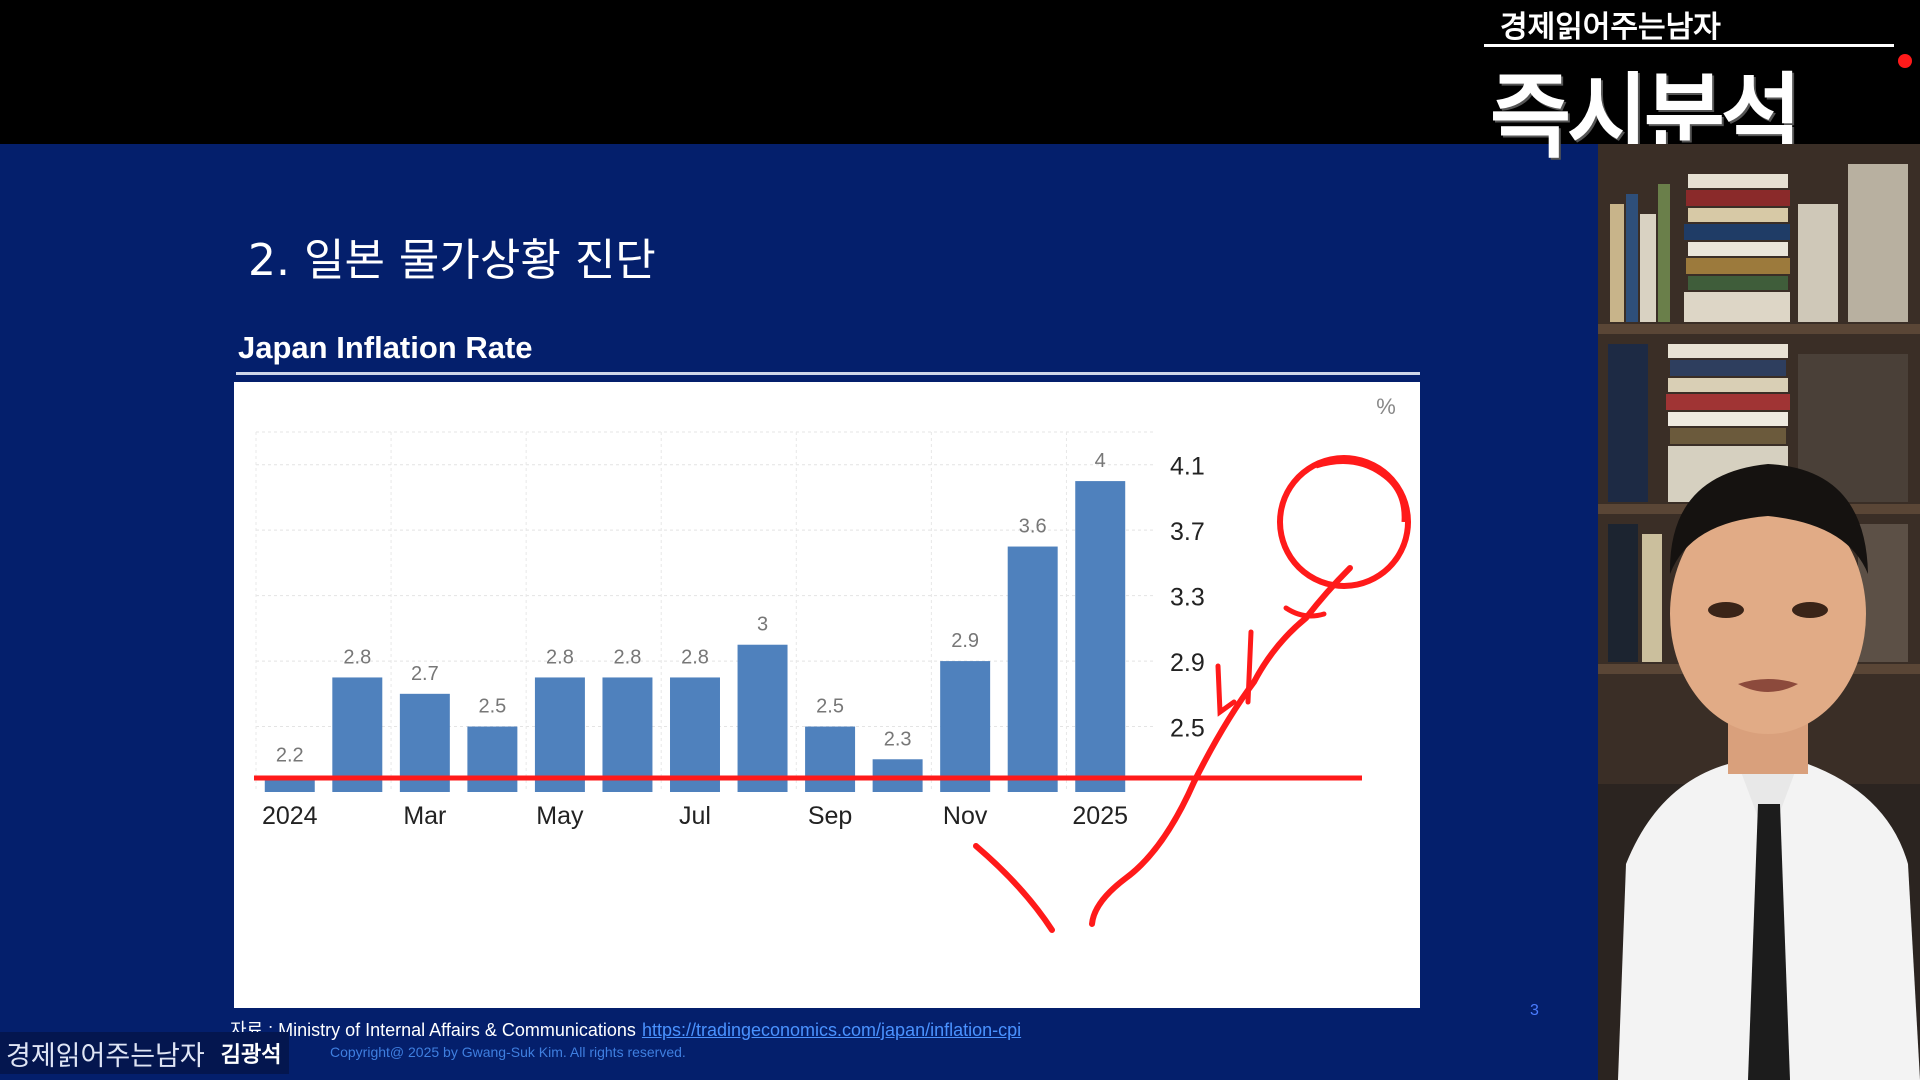  What do you see at coordinates (385, 347) in the screenshot?
I see `chart-heading: Japan Inflation Rate` at bounding box center [385, 347].